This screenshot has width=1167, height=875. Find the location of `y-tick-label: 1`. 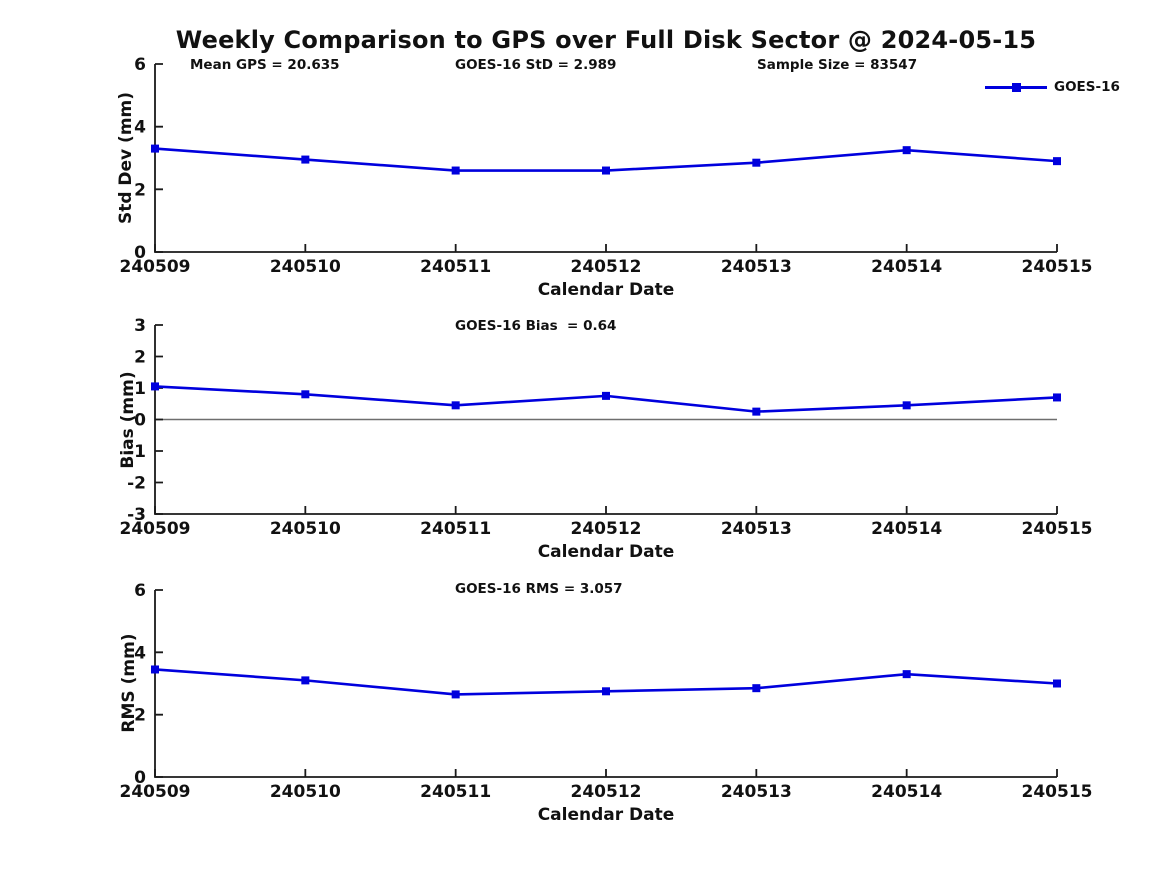

y-tick-label: 1 is located at coordinates (140, 389).